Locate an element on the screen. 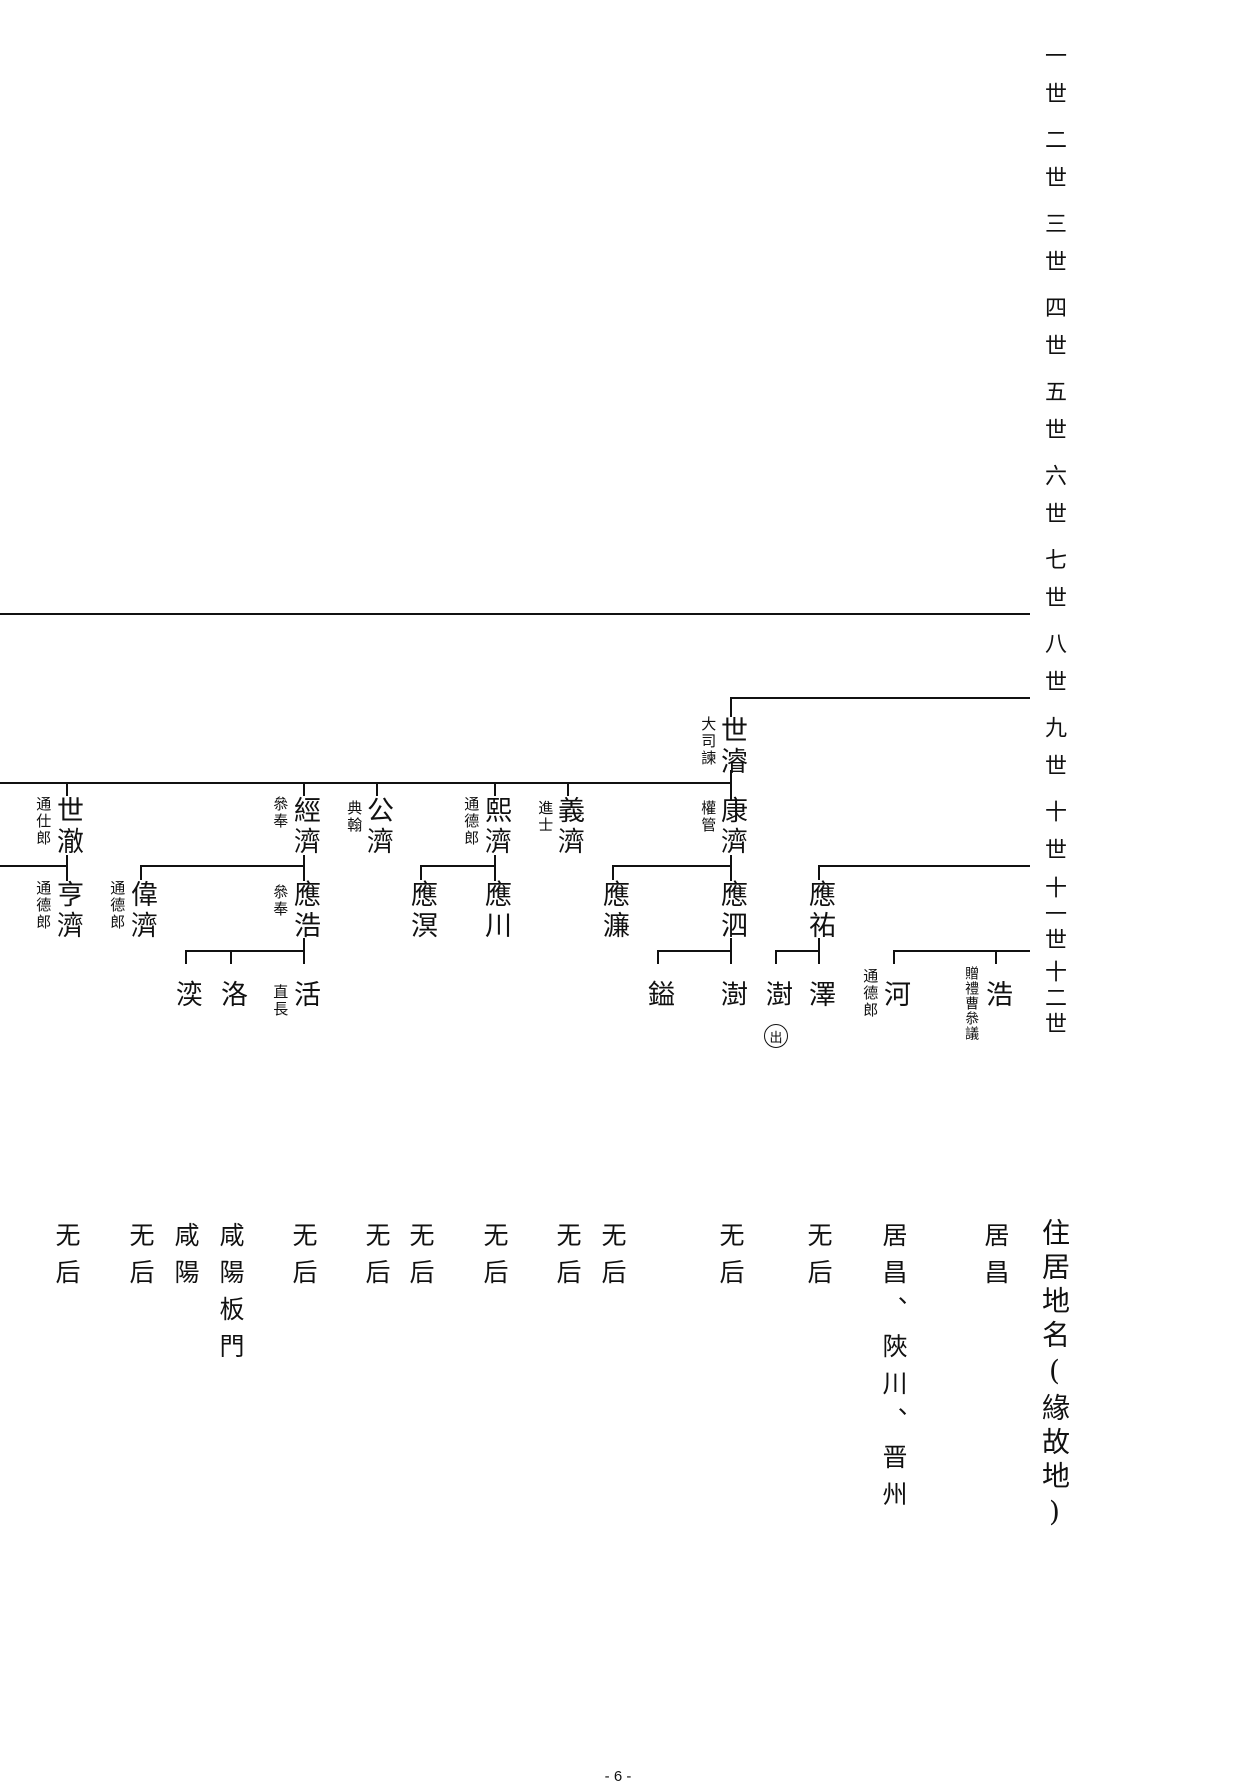  person-title: 大司諫 is located at coordinates (708, 741).